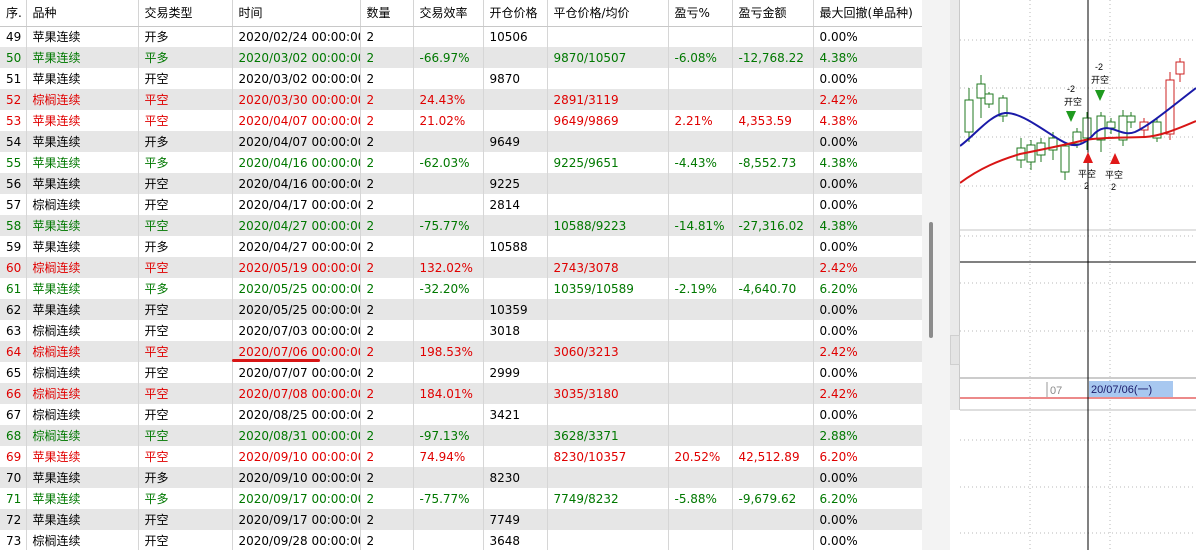 The image size is (1196, 550). What do you see at coordinates (773, 13) in the screenshot?
I see `column-header-pnl-amount: 盈亏金额` at bounding box center [773, 13].